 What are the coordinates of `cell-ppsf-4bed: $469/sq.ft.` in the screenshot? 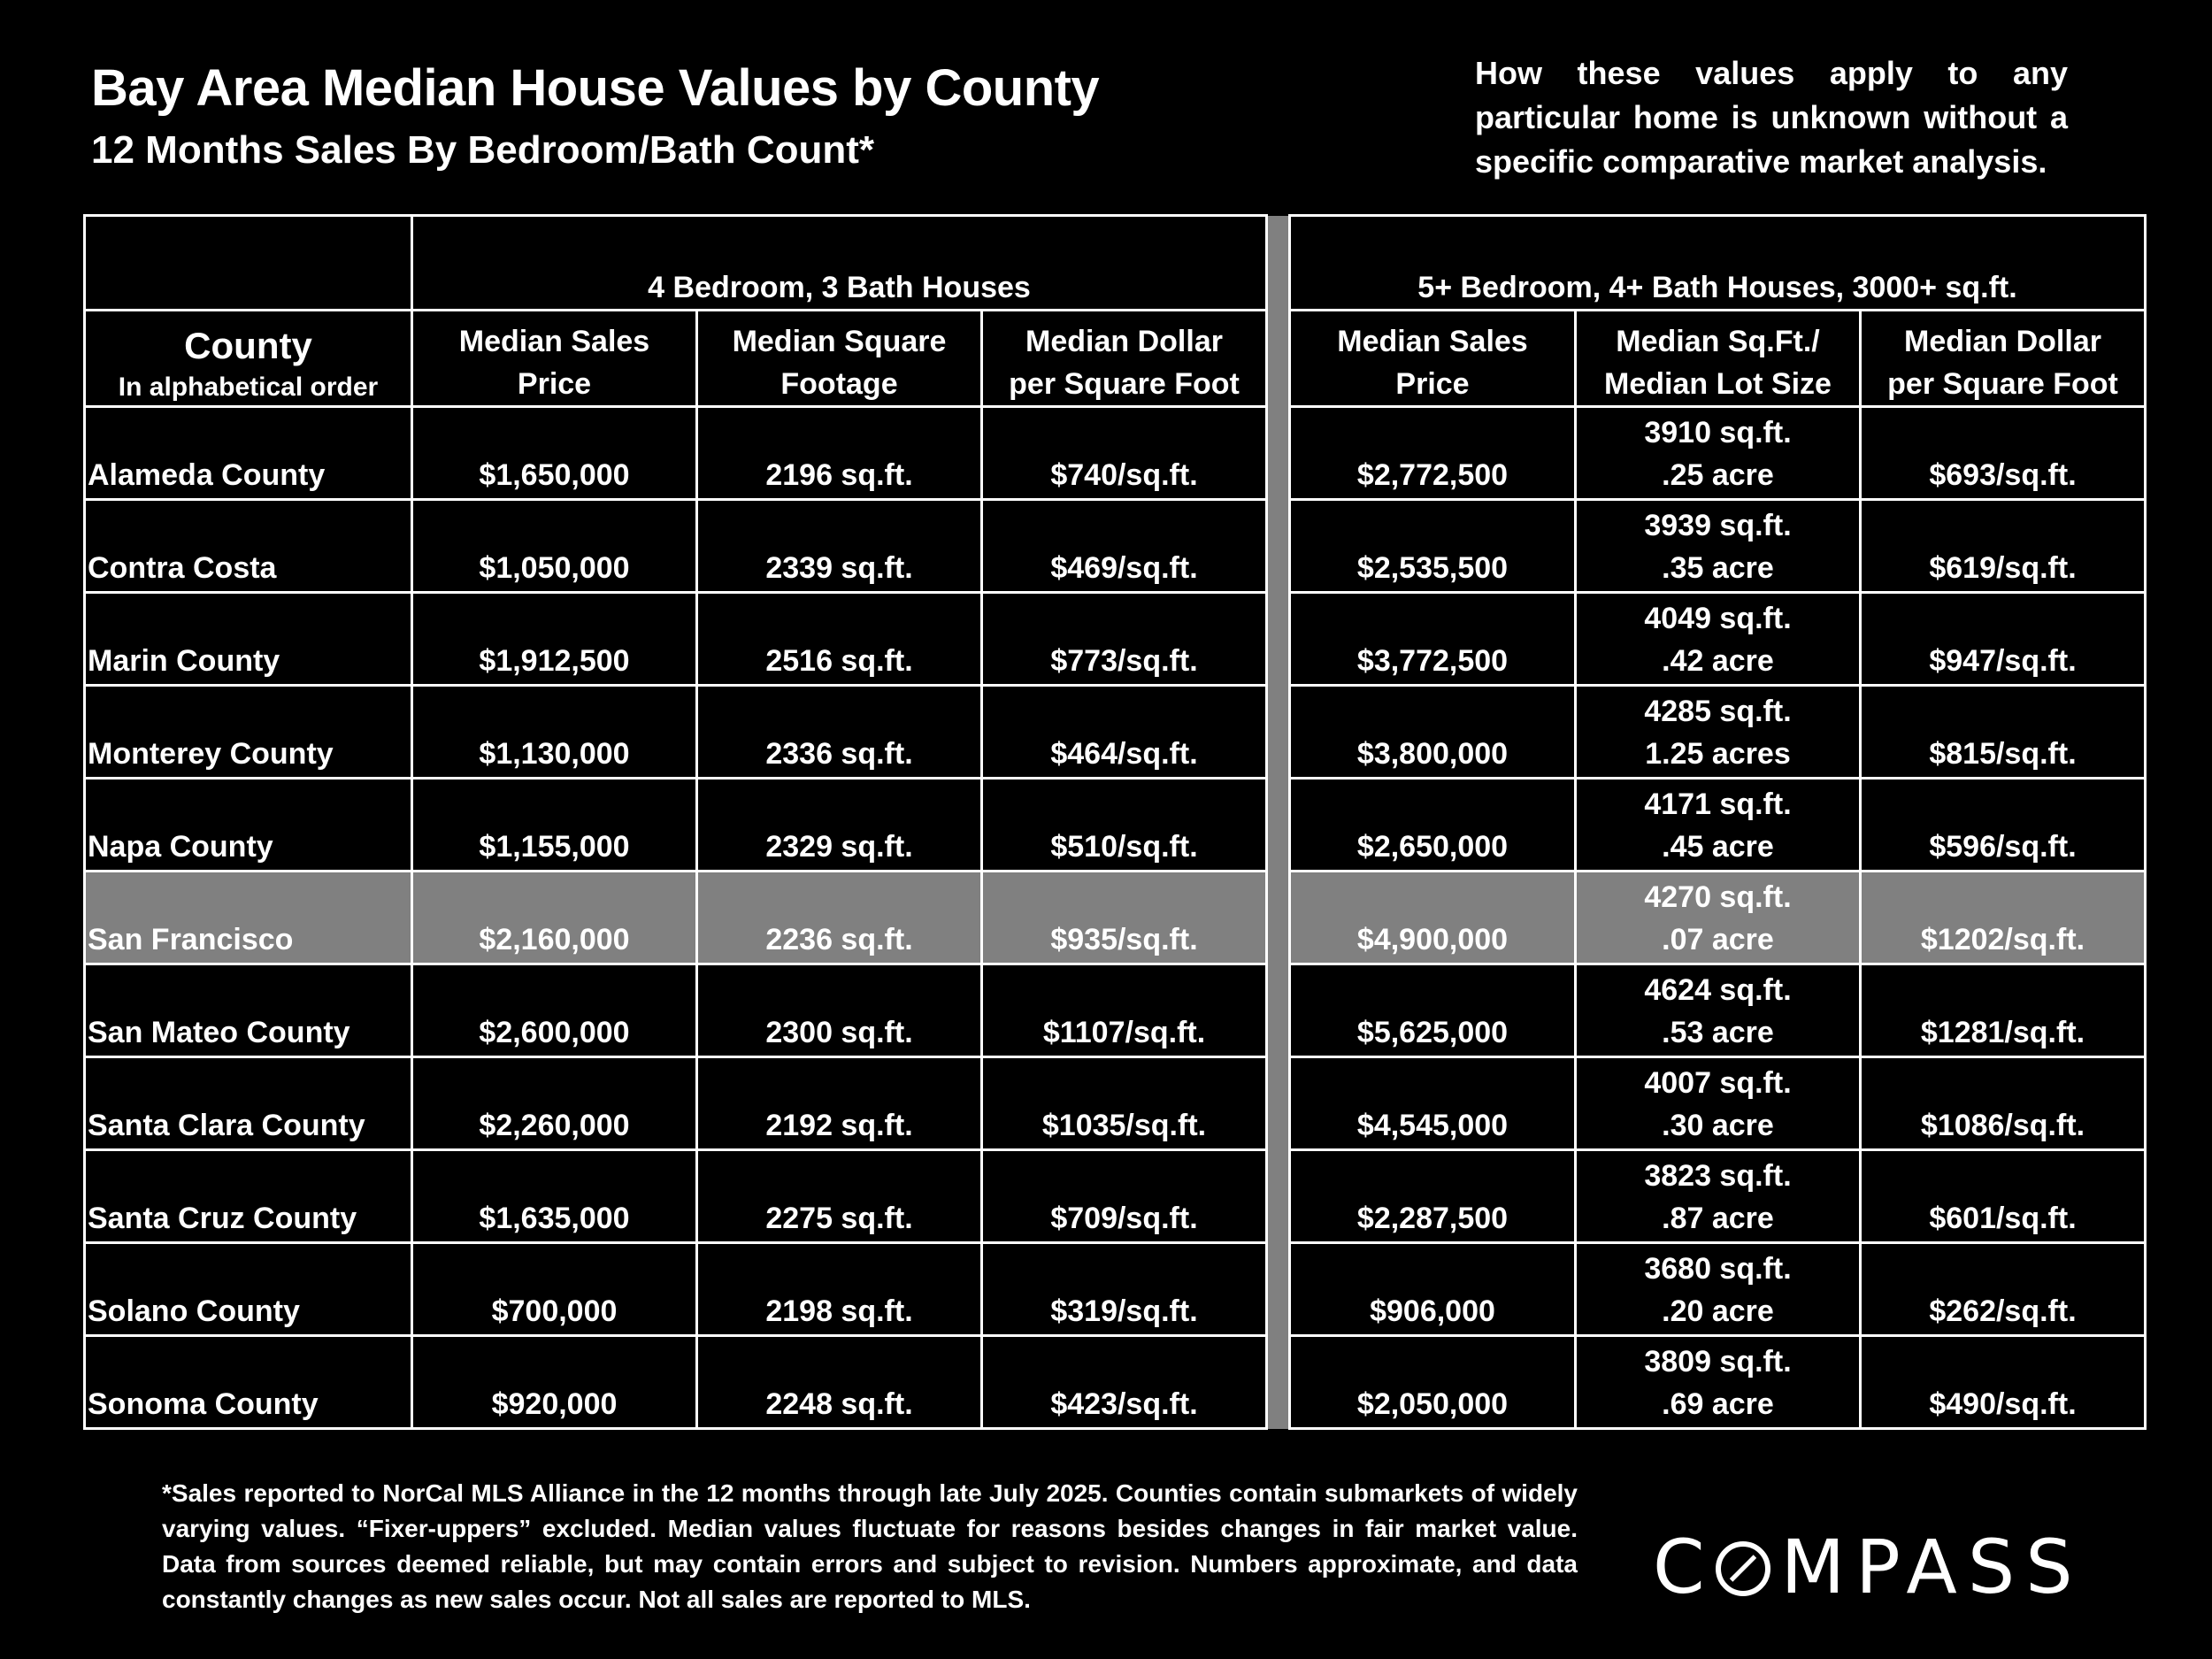 It's located at (1124, 546).